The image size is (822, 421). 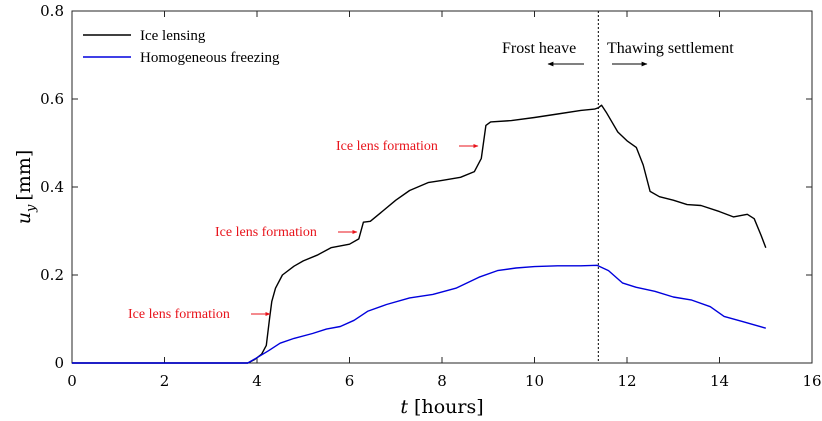 I want to click on phase-label-frost-heave: Frost heave, so click(x=539, y=48).